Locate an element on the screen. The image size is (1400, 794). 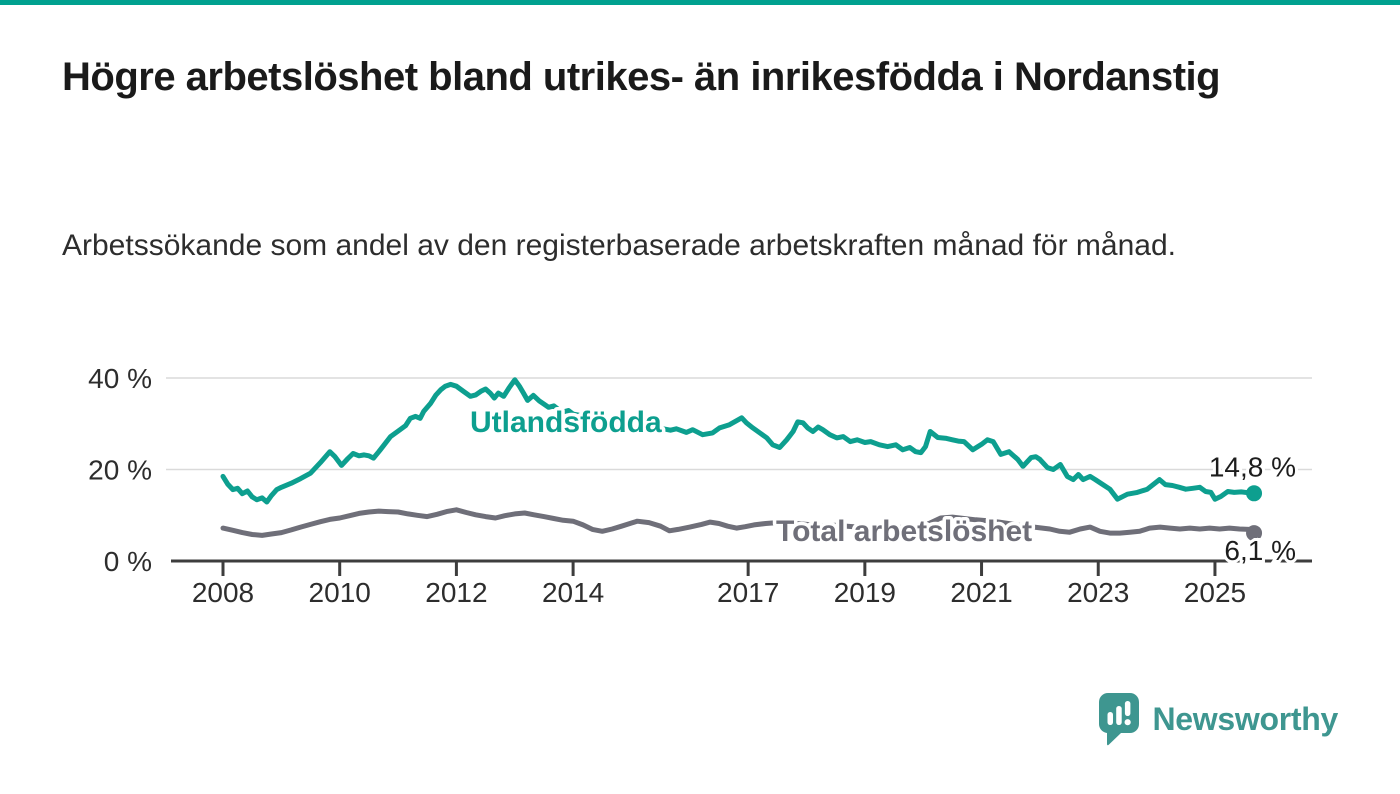
series-label-total: Total arbetslöshet is located at coordinates (904, 531).